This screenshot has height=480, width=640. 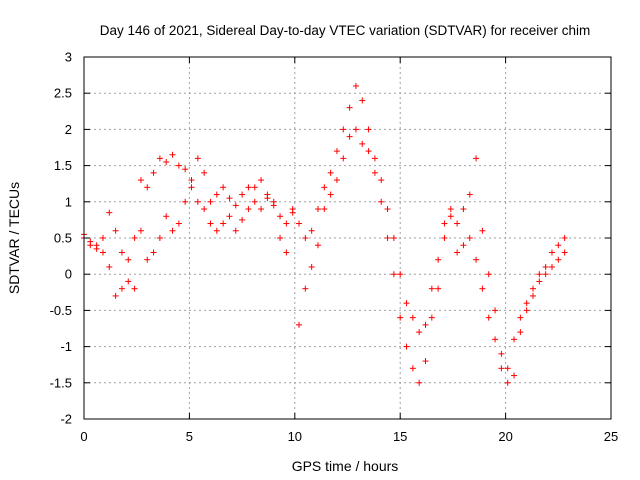 What do you see at coordinates (400, 436) in the screenshot?
I see `x-tick-label: 15` at bounding box center [400, 436].